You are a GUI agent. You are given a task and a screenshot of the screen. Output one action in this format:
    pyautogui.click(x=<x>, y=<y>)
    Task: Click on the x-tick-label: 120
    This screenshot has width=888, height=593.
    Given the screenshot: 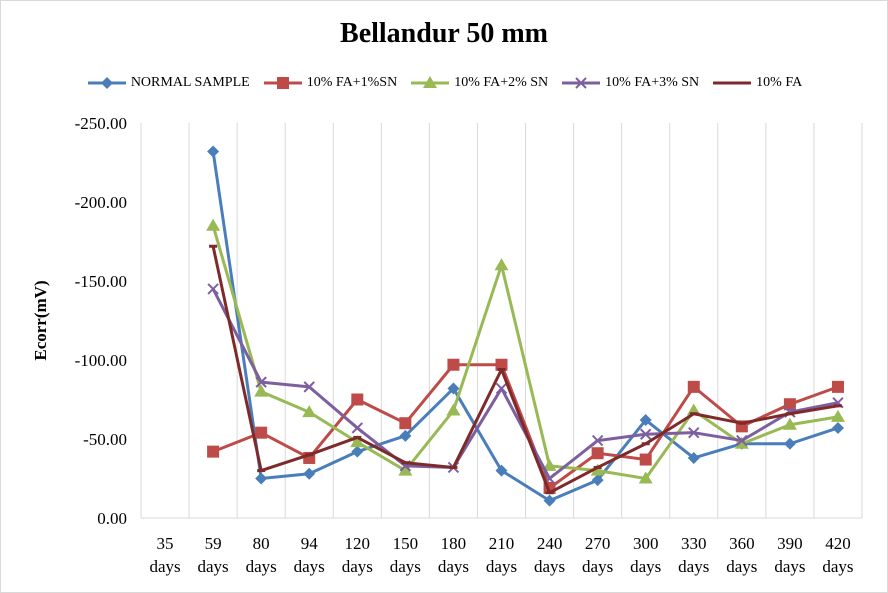 What is the action you would take?
    pyautogui.click(x=358, y=543)
    